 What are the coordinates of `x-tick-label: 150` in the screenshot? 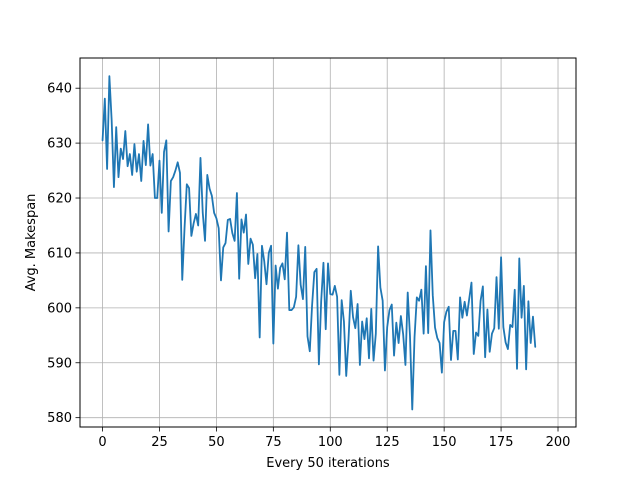 It's located at (444, 442).